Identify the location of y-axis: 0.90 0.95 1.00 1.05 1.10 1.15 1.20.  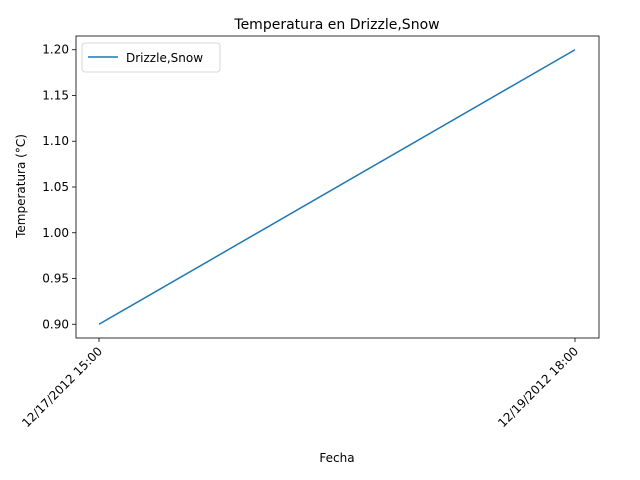
(59, 187).